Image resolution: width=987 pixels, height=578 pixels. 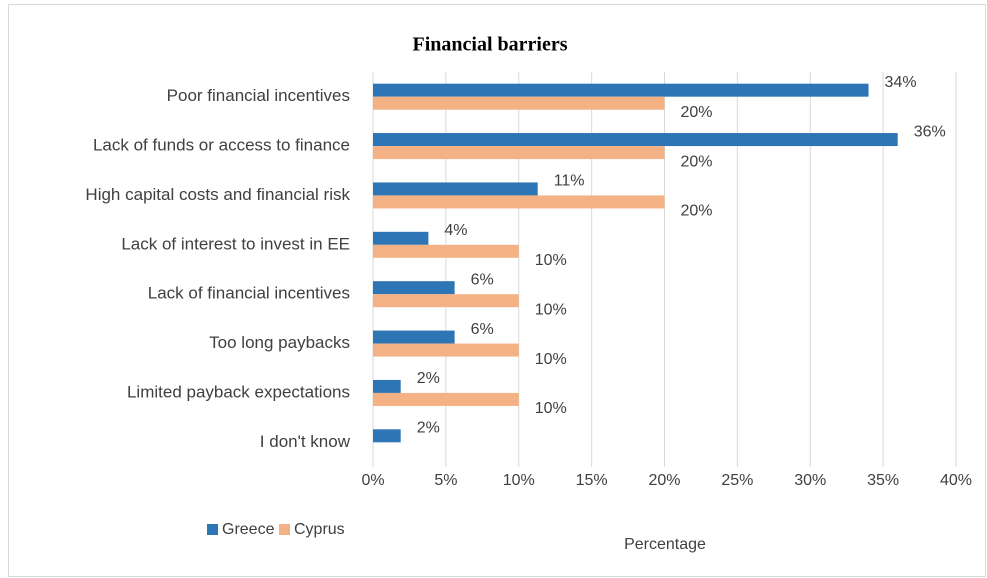 I want to click on chart-title: Financial barriers, so click(x=490, y=45).